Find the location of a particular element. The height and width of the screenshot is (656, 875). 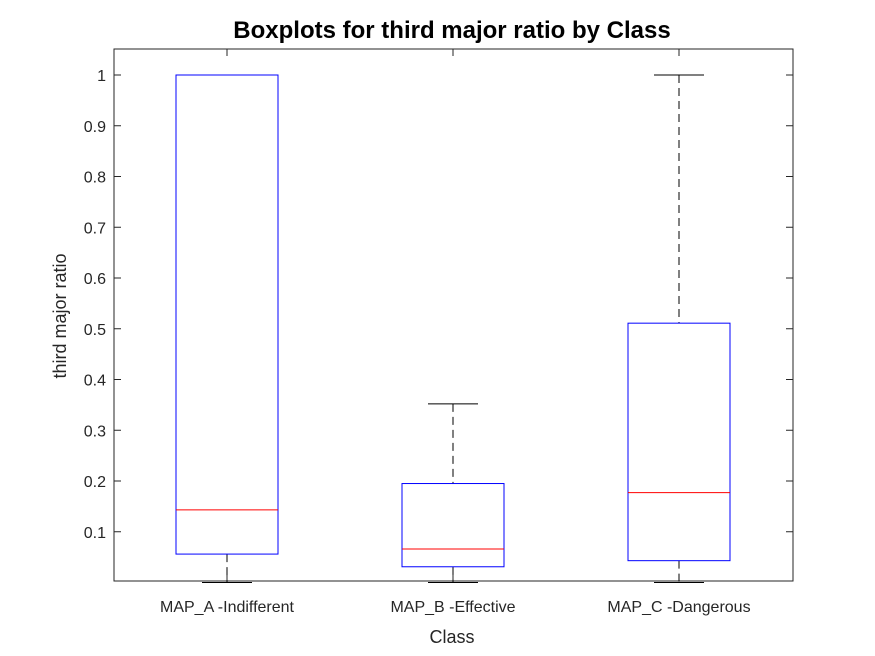

y-axis-label: third major ratio is located at coordinates (60, 315).